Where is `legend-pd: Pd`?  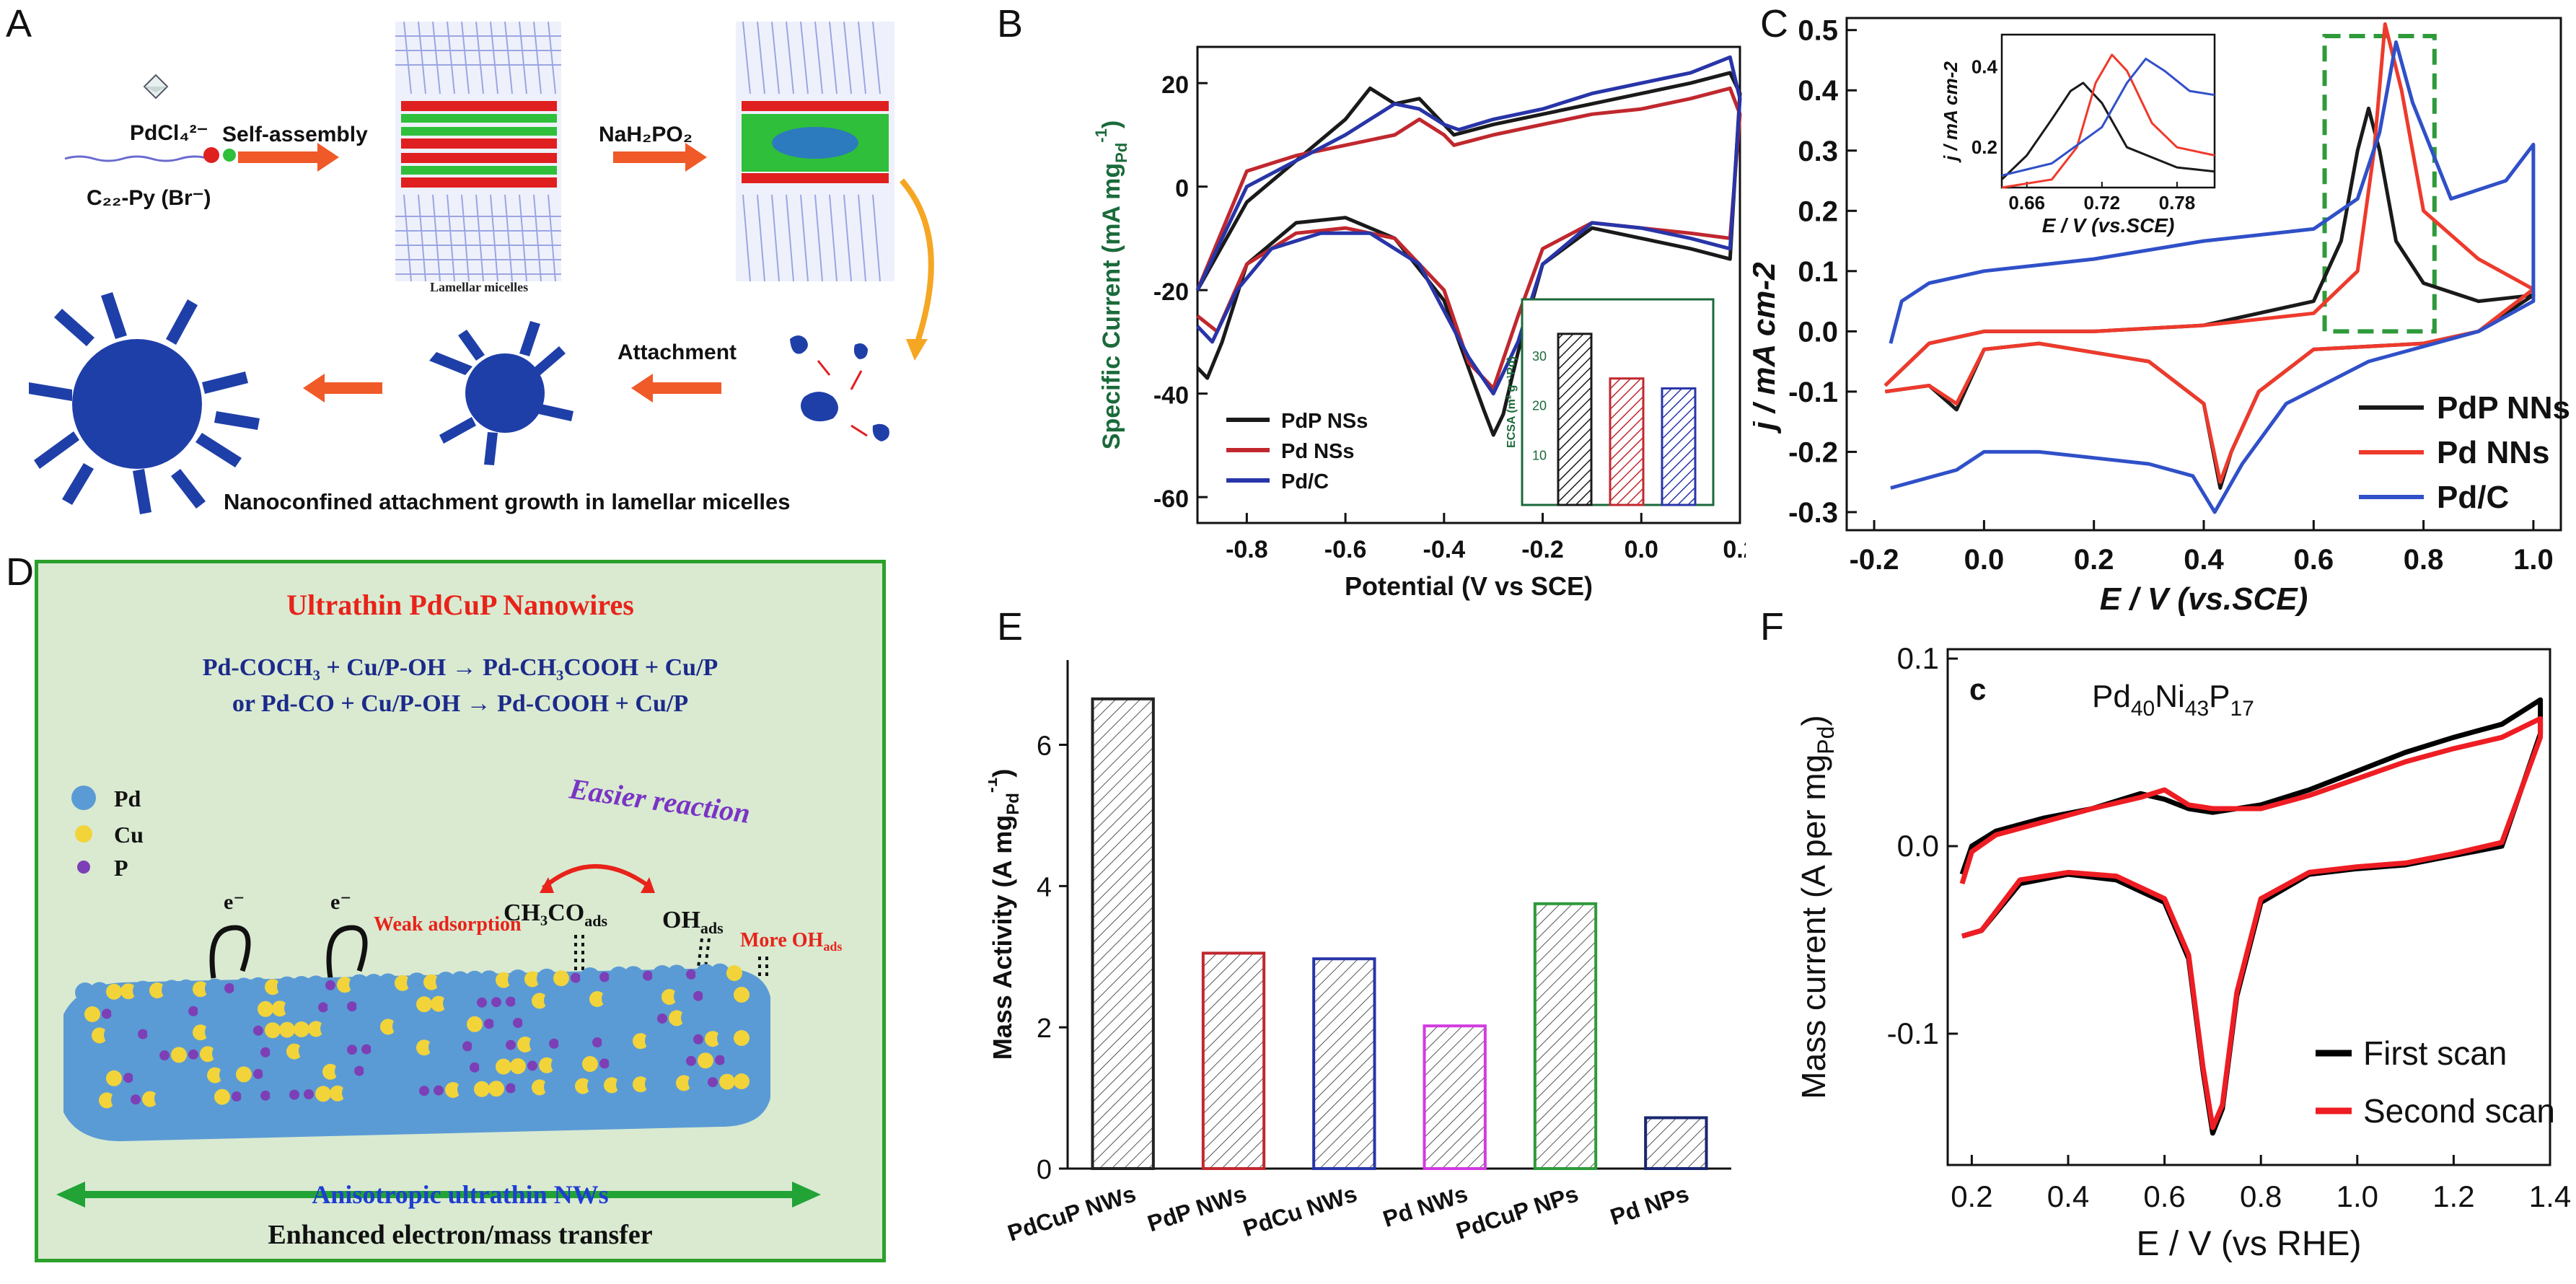
legend-pd: Pd is located at coordinates (127, 799).